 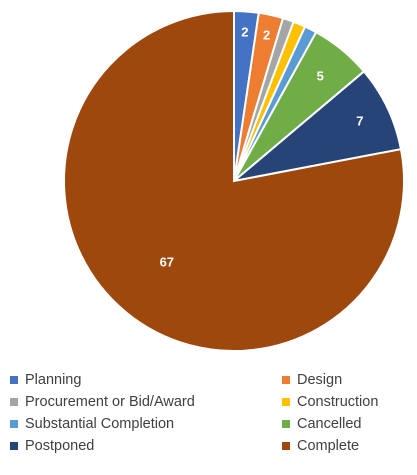 I want to click on data-label-complete: 67, so click(x=167, y=262).